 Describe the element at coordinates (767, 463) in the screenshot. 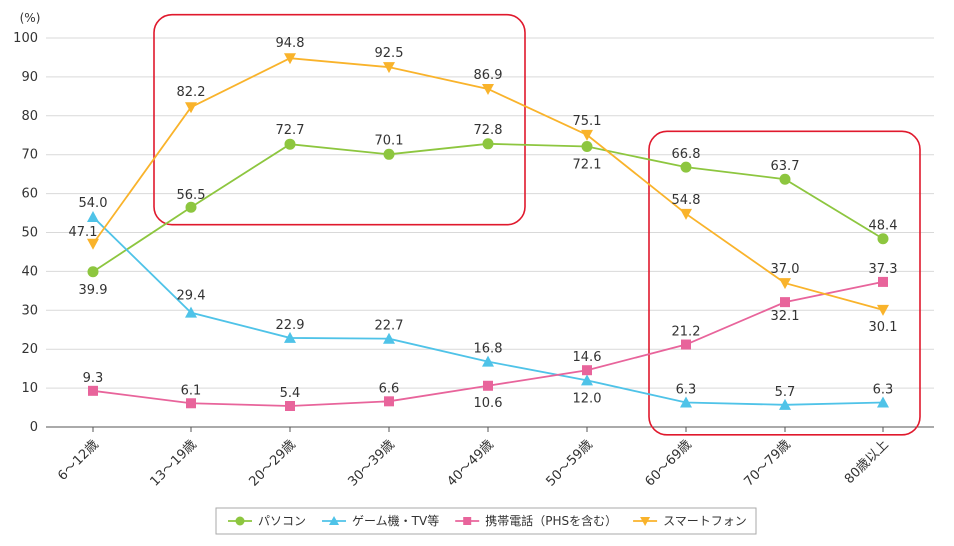

I see `x-tick-label: 70～79歳` at that location.